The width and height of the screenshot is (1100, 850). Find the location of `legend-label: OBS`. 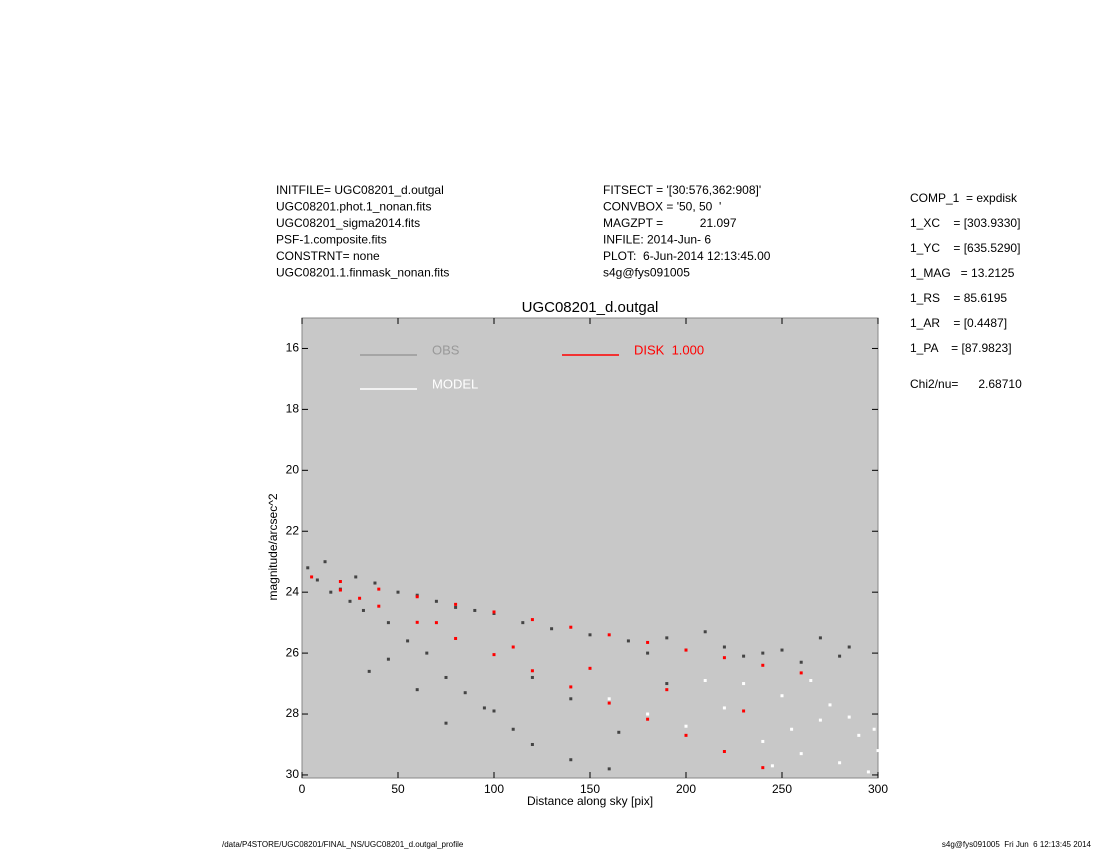

legend-label: OBS is located at coordinates (446, 349).